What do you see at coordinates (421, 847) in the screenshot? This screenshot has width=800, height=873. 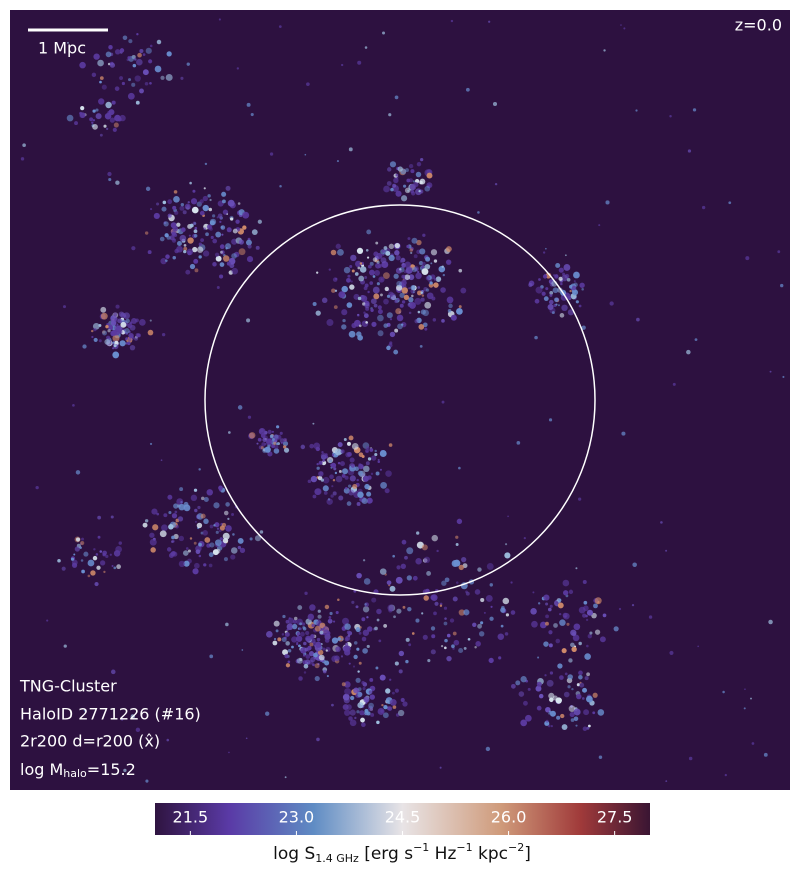 I see `label-script: −1` at bounding box center [421, 847].